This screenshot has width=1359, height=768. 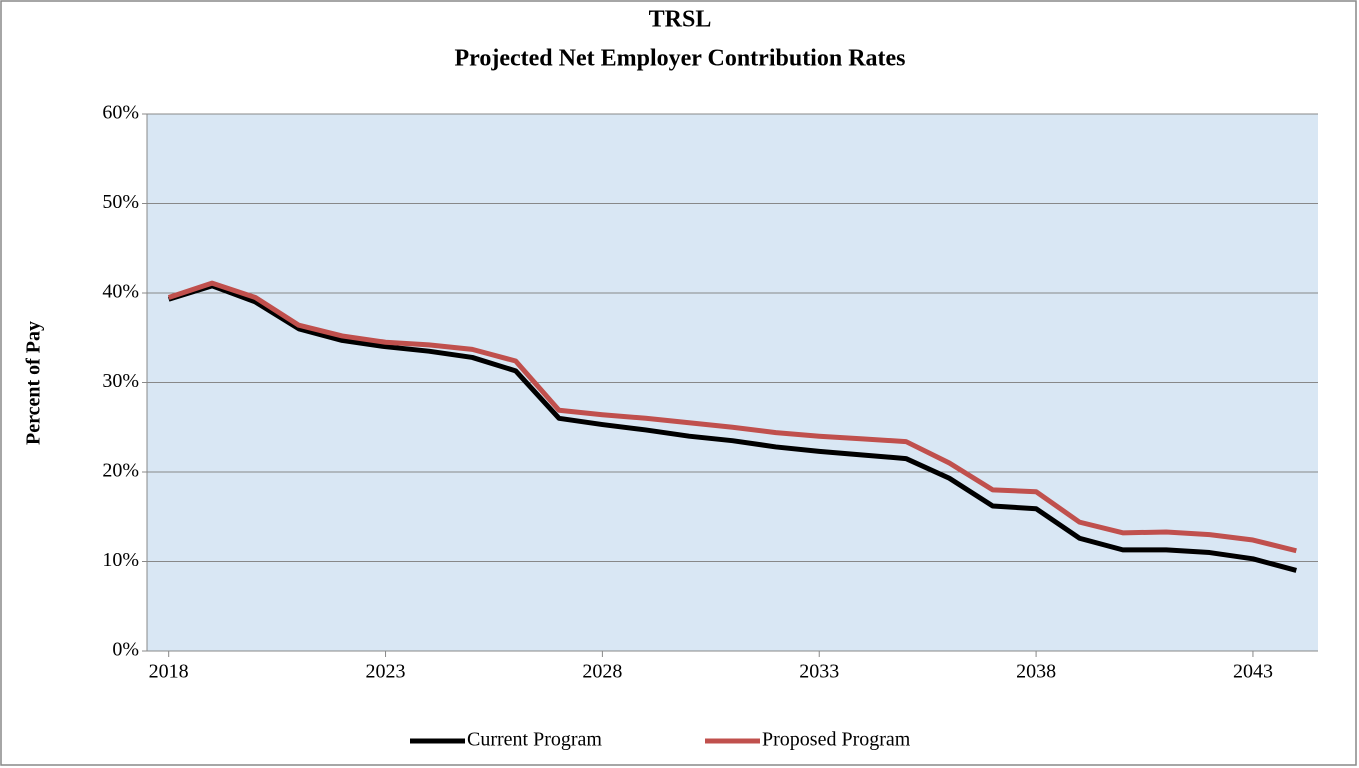 I want to click on legend-label: Current Program, so click(x=534, y=740).